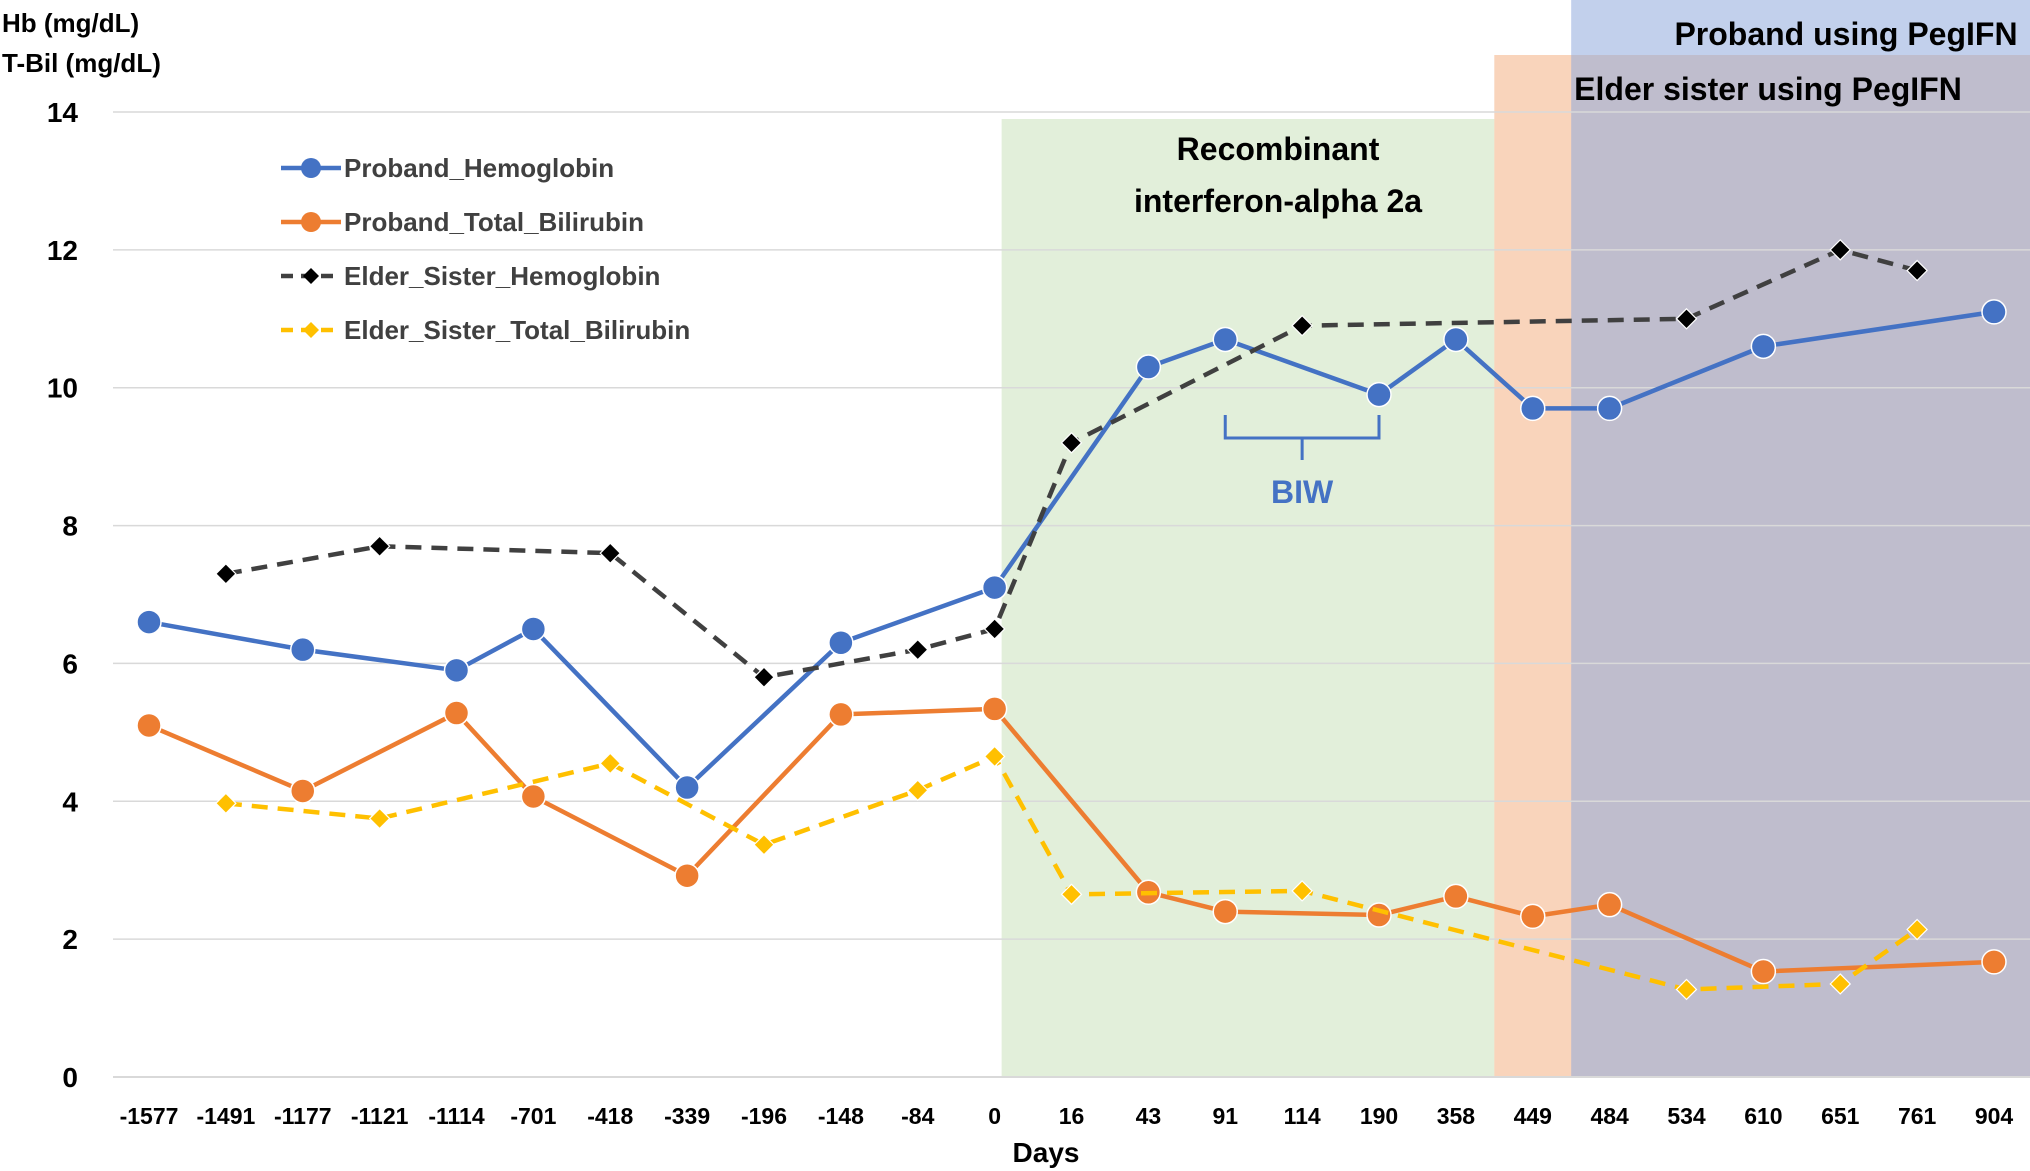  What do you see at coordinates (225, 1116) in the screenshot?
I see `x-tick-label: -1491` at bounding box center [225, 1116].